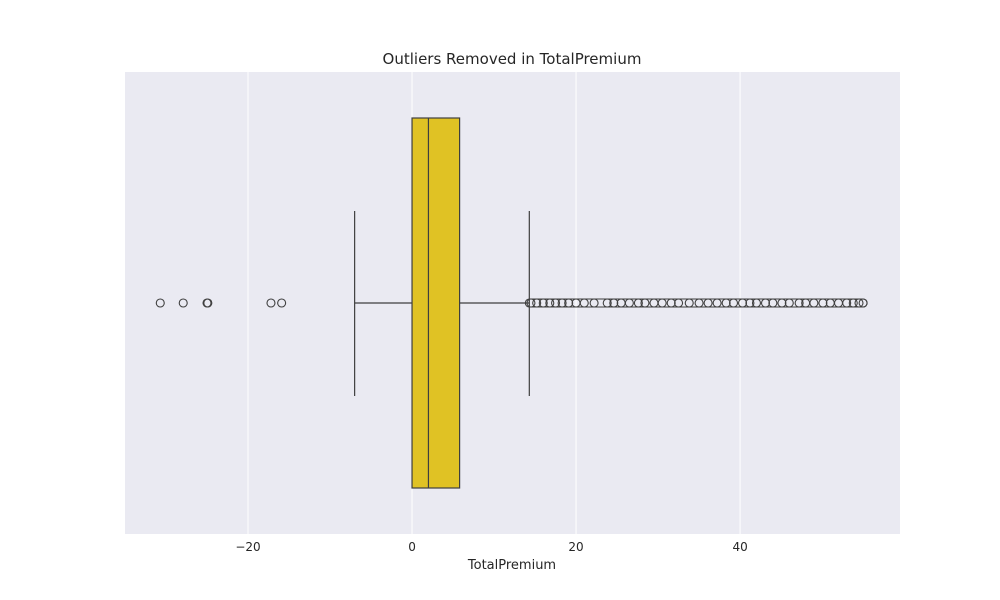  I want to click on x-tick-label: −20, so click(247, 547).